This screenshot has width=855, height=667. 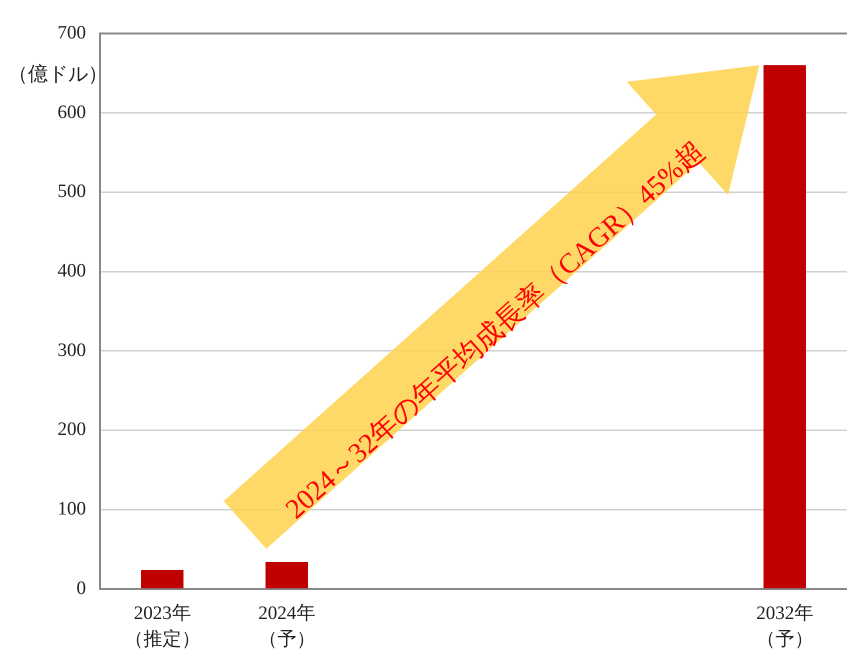 I want to click on y-tick-label: 600, so click(x=72, y=112).